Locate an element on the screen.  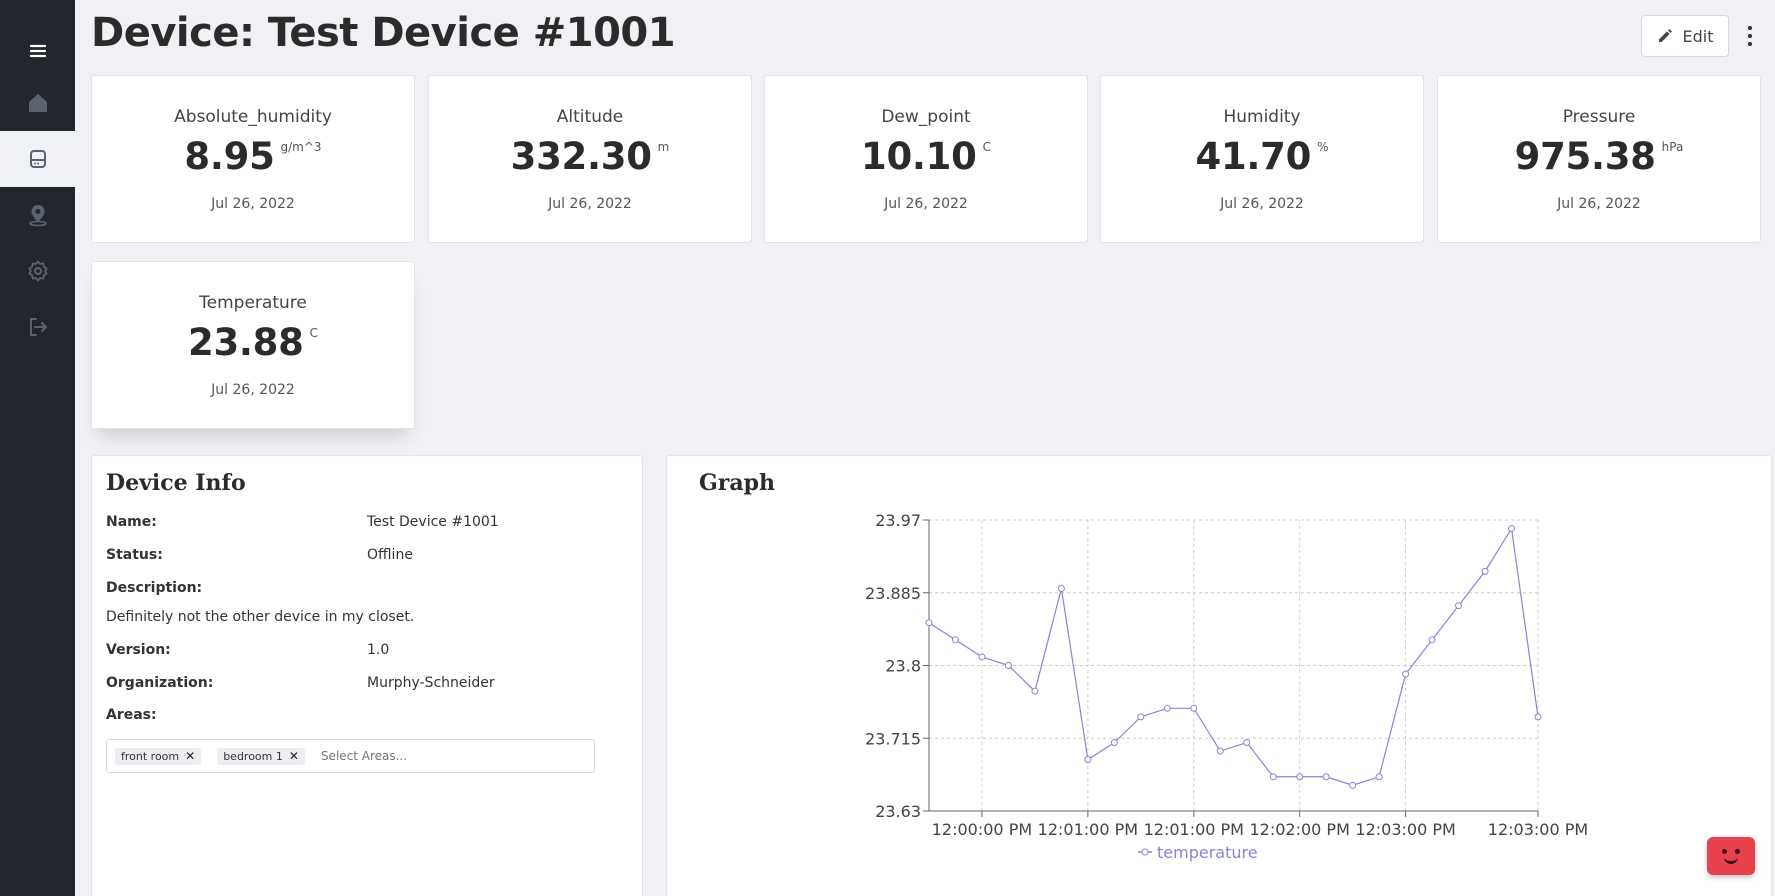
bot-mouth-icon is located at coordinates (1731, 860).